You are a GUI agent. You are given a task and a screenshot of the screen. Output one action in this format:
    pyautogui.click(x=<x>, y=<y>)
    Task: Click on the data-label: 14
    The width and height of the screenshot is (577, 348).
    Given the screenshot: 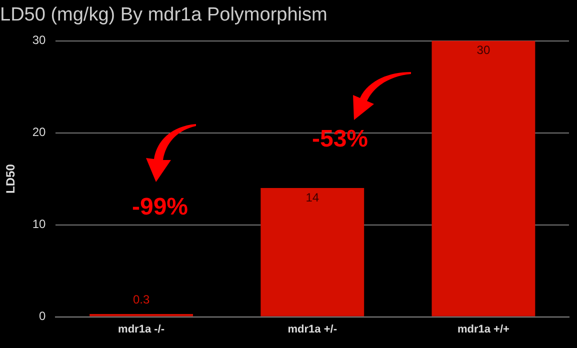 What is the action you would take?
    pyautogui.click(x=313, y=197)
    